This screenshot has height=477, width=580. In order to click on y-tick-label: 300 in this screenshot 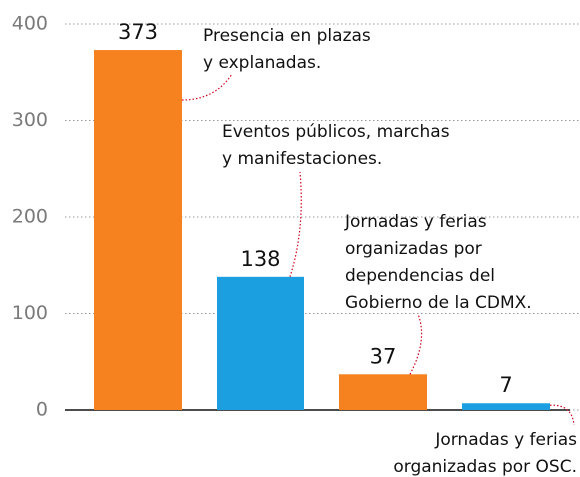, I will do `click(30, 120)`.